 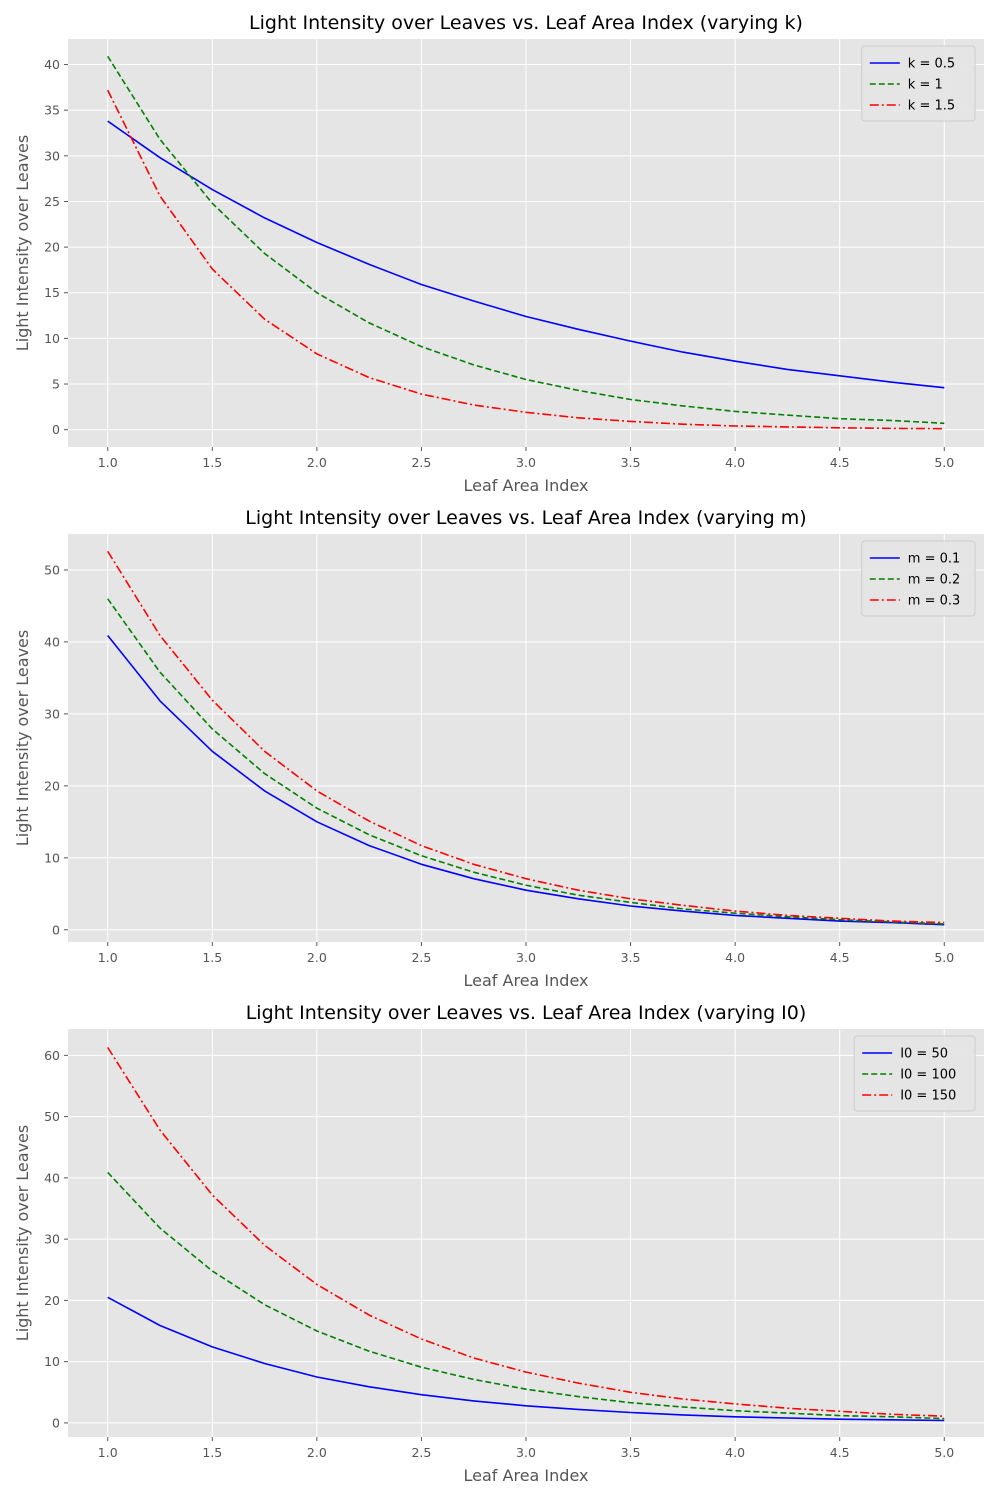 I want to click on legend-label: I0 = 50, so click(x=924, y=1054).